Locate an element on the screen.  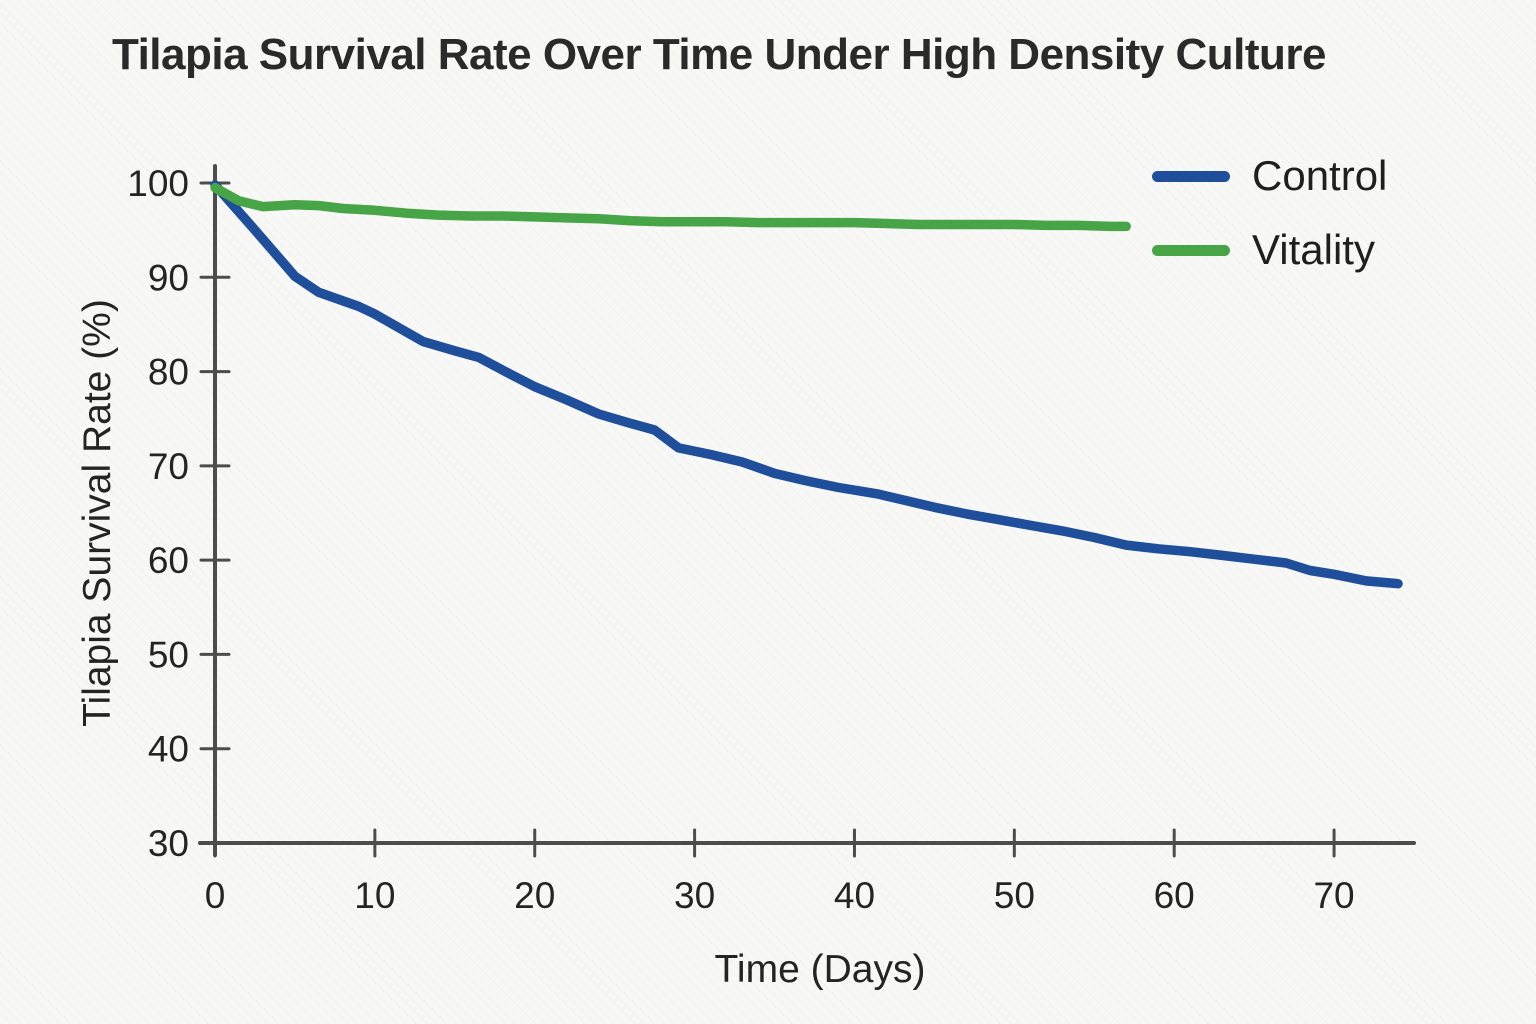
x-tick-label: 20 is located at coordinates (534, 895).